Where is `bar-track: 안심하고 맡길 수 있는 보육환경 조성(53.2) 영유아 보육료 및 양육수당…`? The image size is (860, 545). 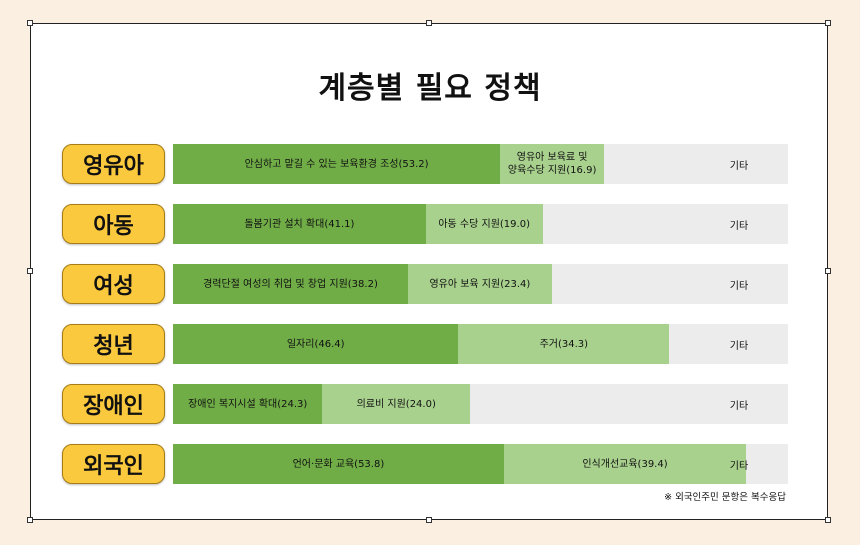 bar-track: 안심하고 맡길 수 있는 보육환경 조성(53.2) 영유아 보육료 및 양육수당… is located at coordinates (480, 164).